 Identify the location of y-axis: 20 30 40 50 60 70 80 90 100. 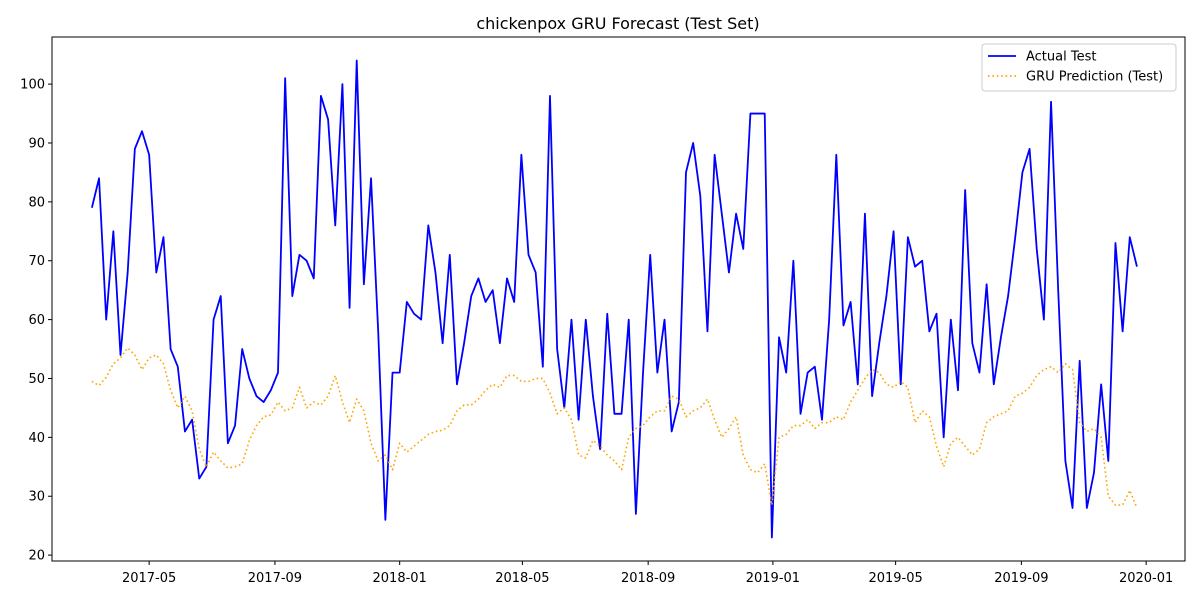
(36, 321).